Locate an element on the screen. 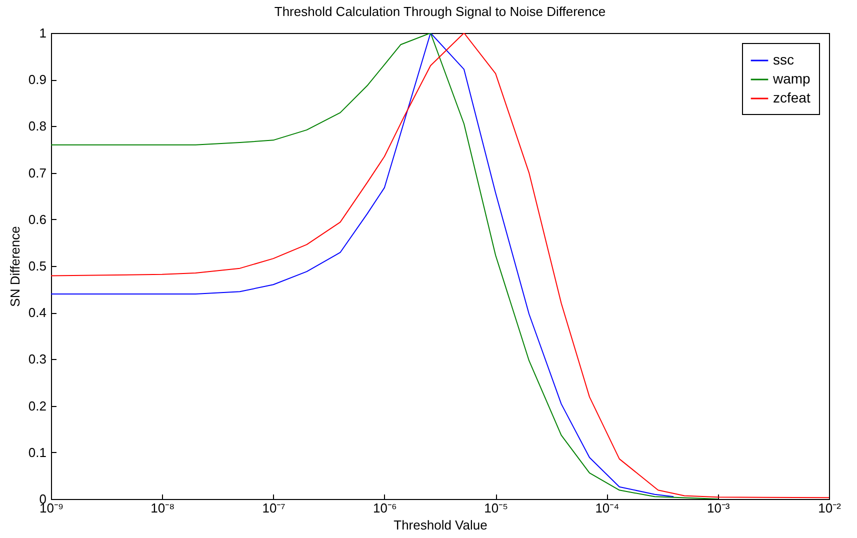  x-tick-label: 10⁻⁴ is located at coordinates (607, 508).